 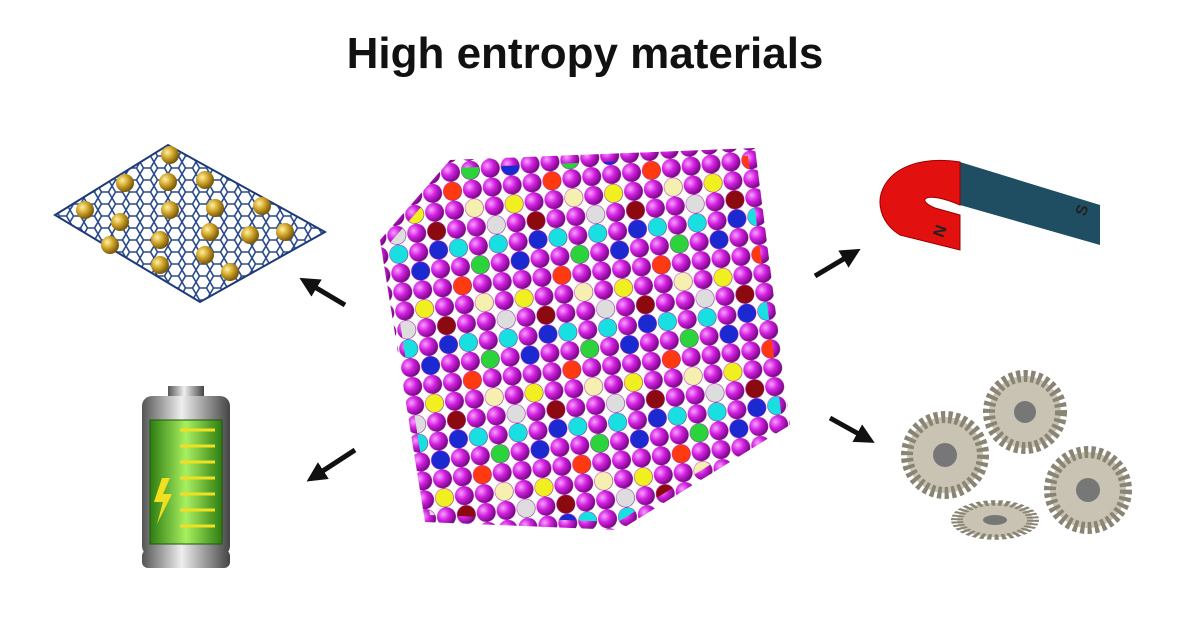 I want to click on battery-charge, so click(x=186, y=482).